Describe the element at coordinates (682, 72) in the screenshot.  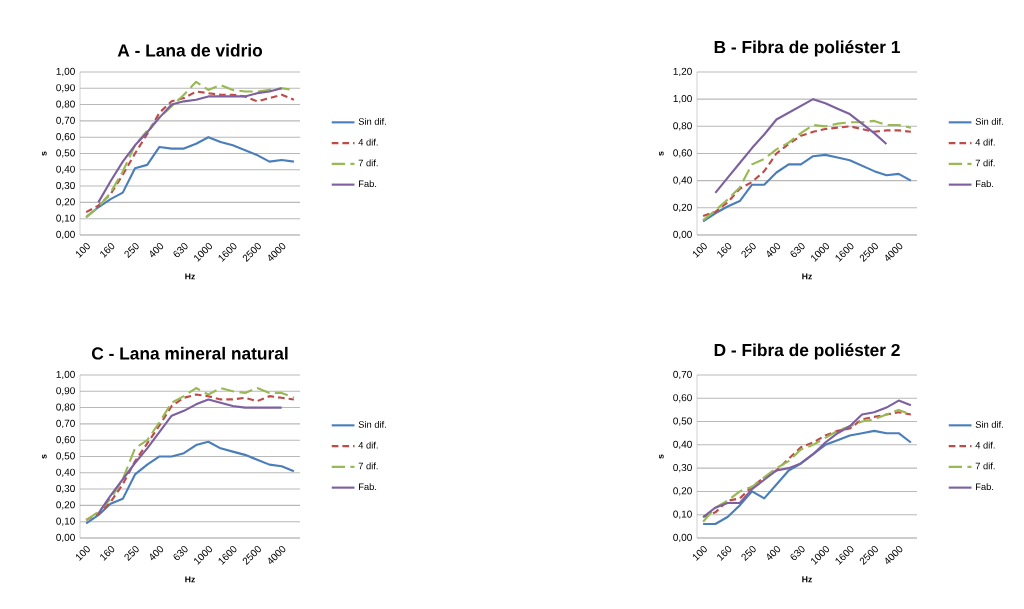
I see `y-tick-label: 1,20` at that location.